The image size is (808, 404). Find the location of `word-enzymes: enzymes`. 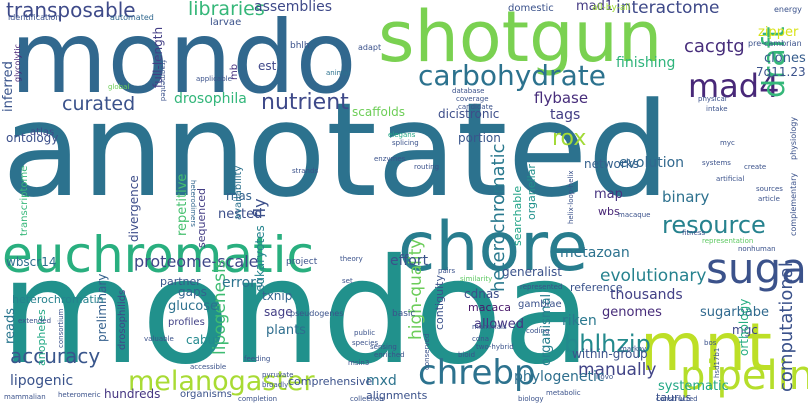

word-enzymes: enzymes is located at coordinates (390, 159).